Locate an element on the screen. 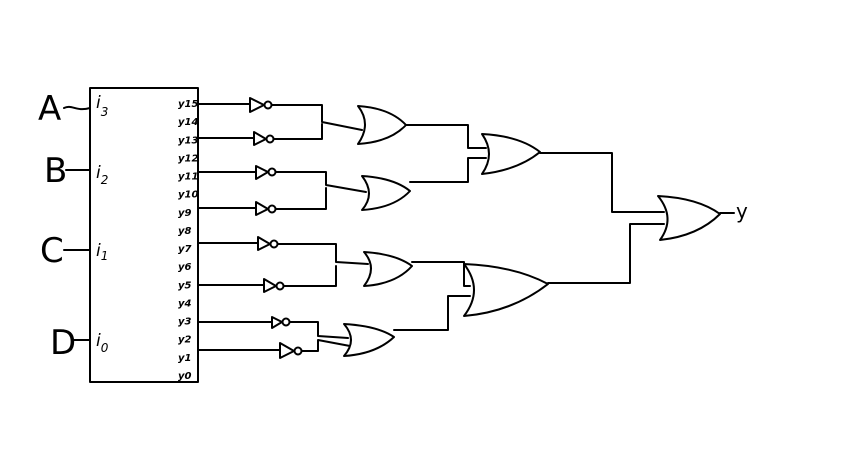 The image size is (855, 452). pin-y0-label: y0 is located at coordinates (185, 376).